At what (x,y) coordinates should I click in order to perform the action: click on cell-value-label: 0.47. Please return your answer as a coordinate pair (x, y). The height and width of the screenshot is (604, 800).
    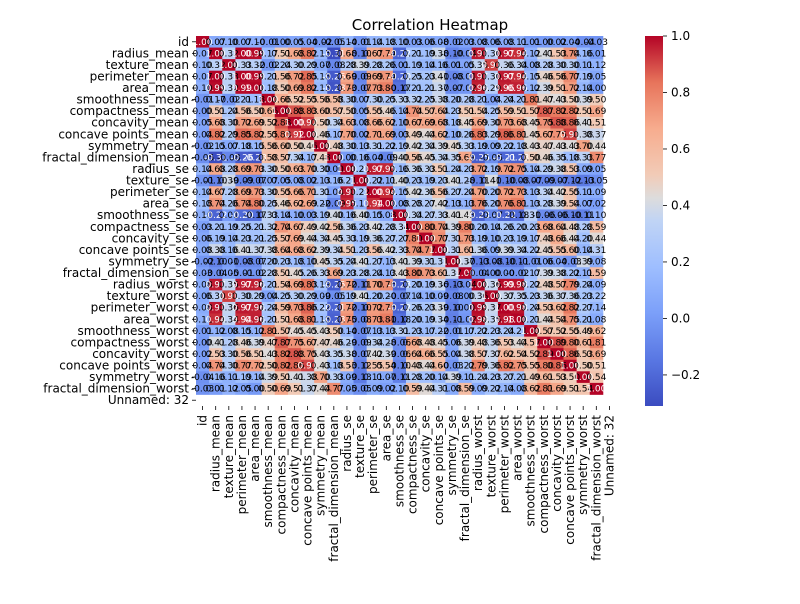
    Looking at the image, I should click on (321, 343).